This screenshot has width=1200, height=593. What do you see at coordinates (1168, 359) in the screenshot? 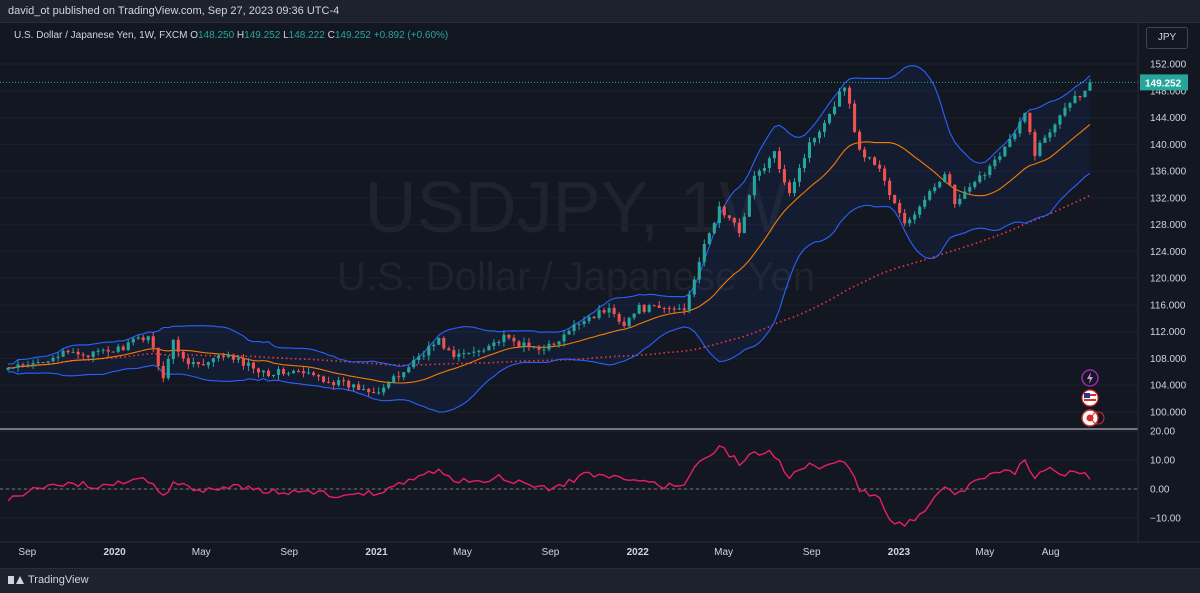
I see `y-tick-label: 108.000` at bounding box center [1168, 359].